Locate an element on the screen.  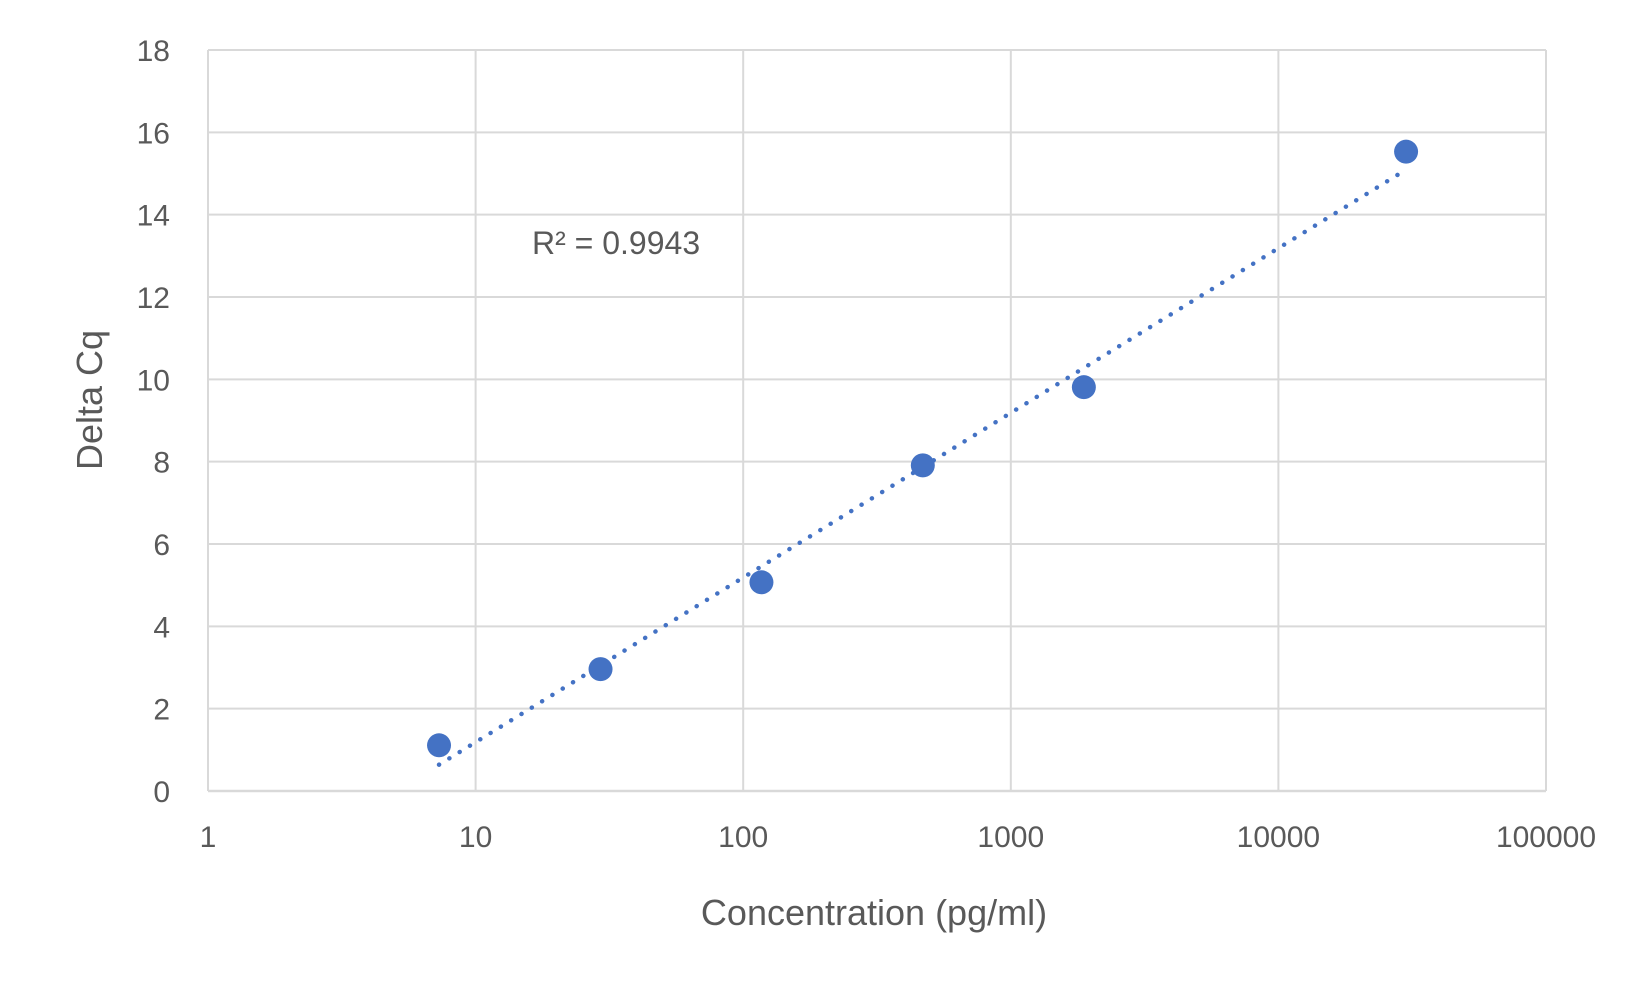
y-tick-label: 12 is located at coordinates (153, 298).